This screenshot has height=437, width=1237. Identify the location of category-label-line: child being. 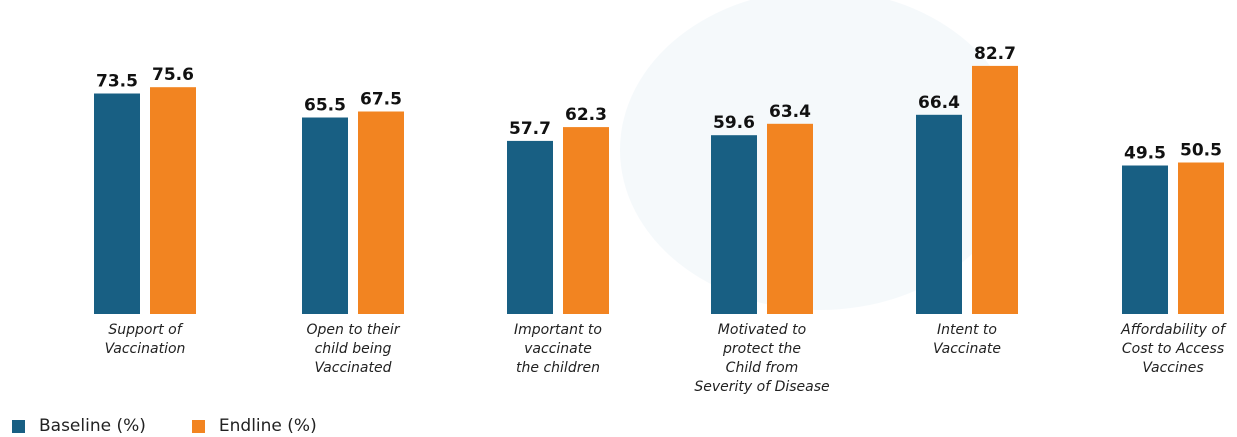
(353, 349).